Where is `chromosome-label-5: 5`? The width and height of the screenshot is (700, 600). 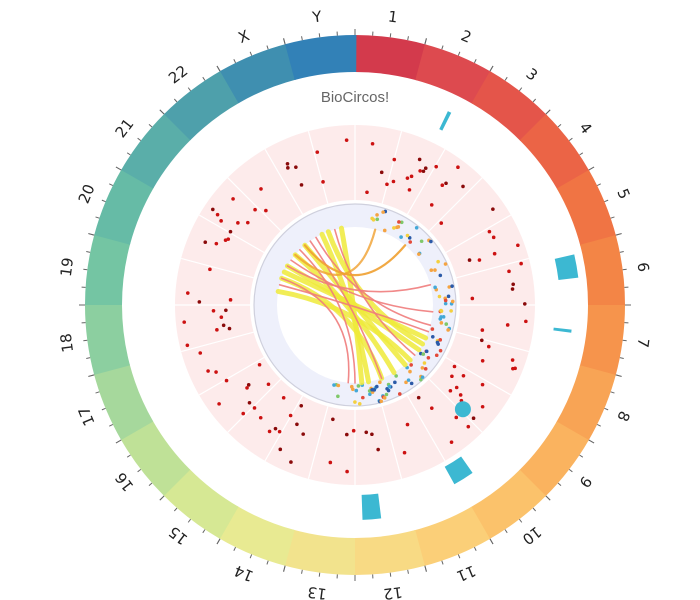 chromosome-label-5: 5 is located at coordinates (623, 194).